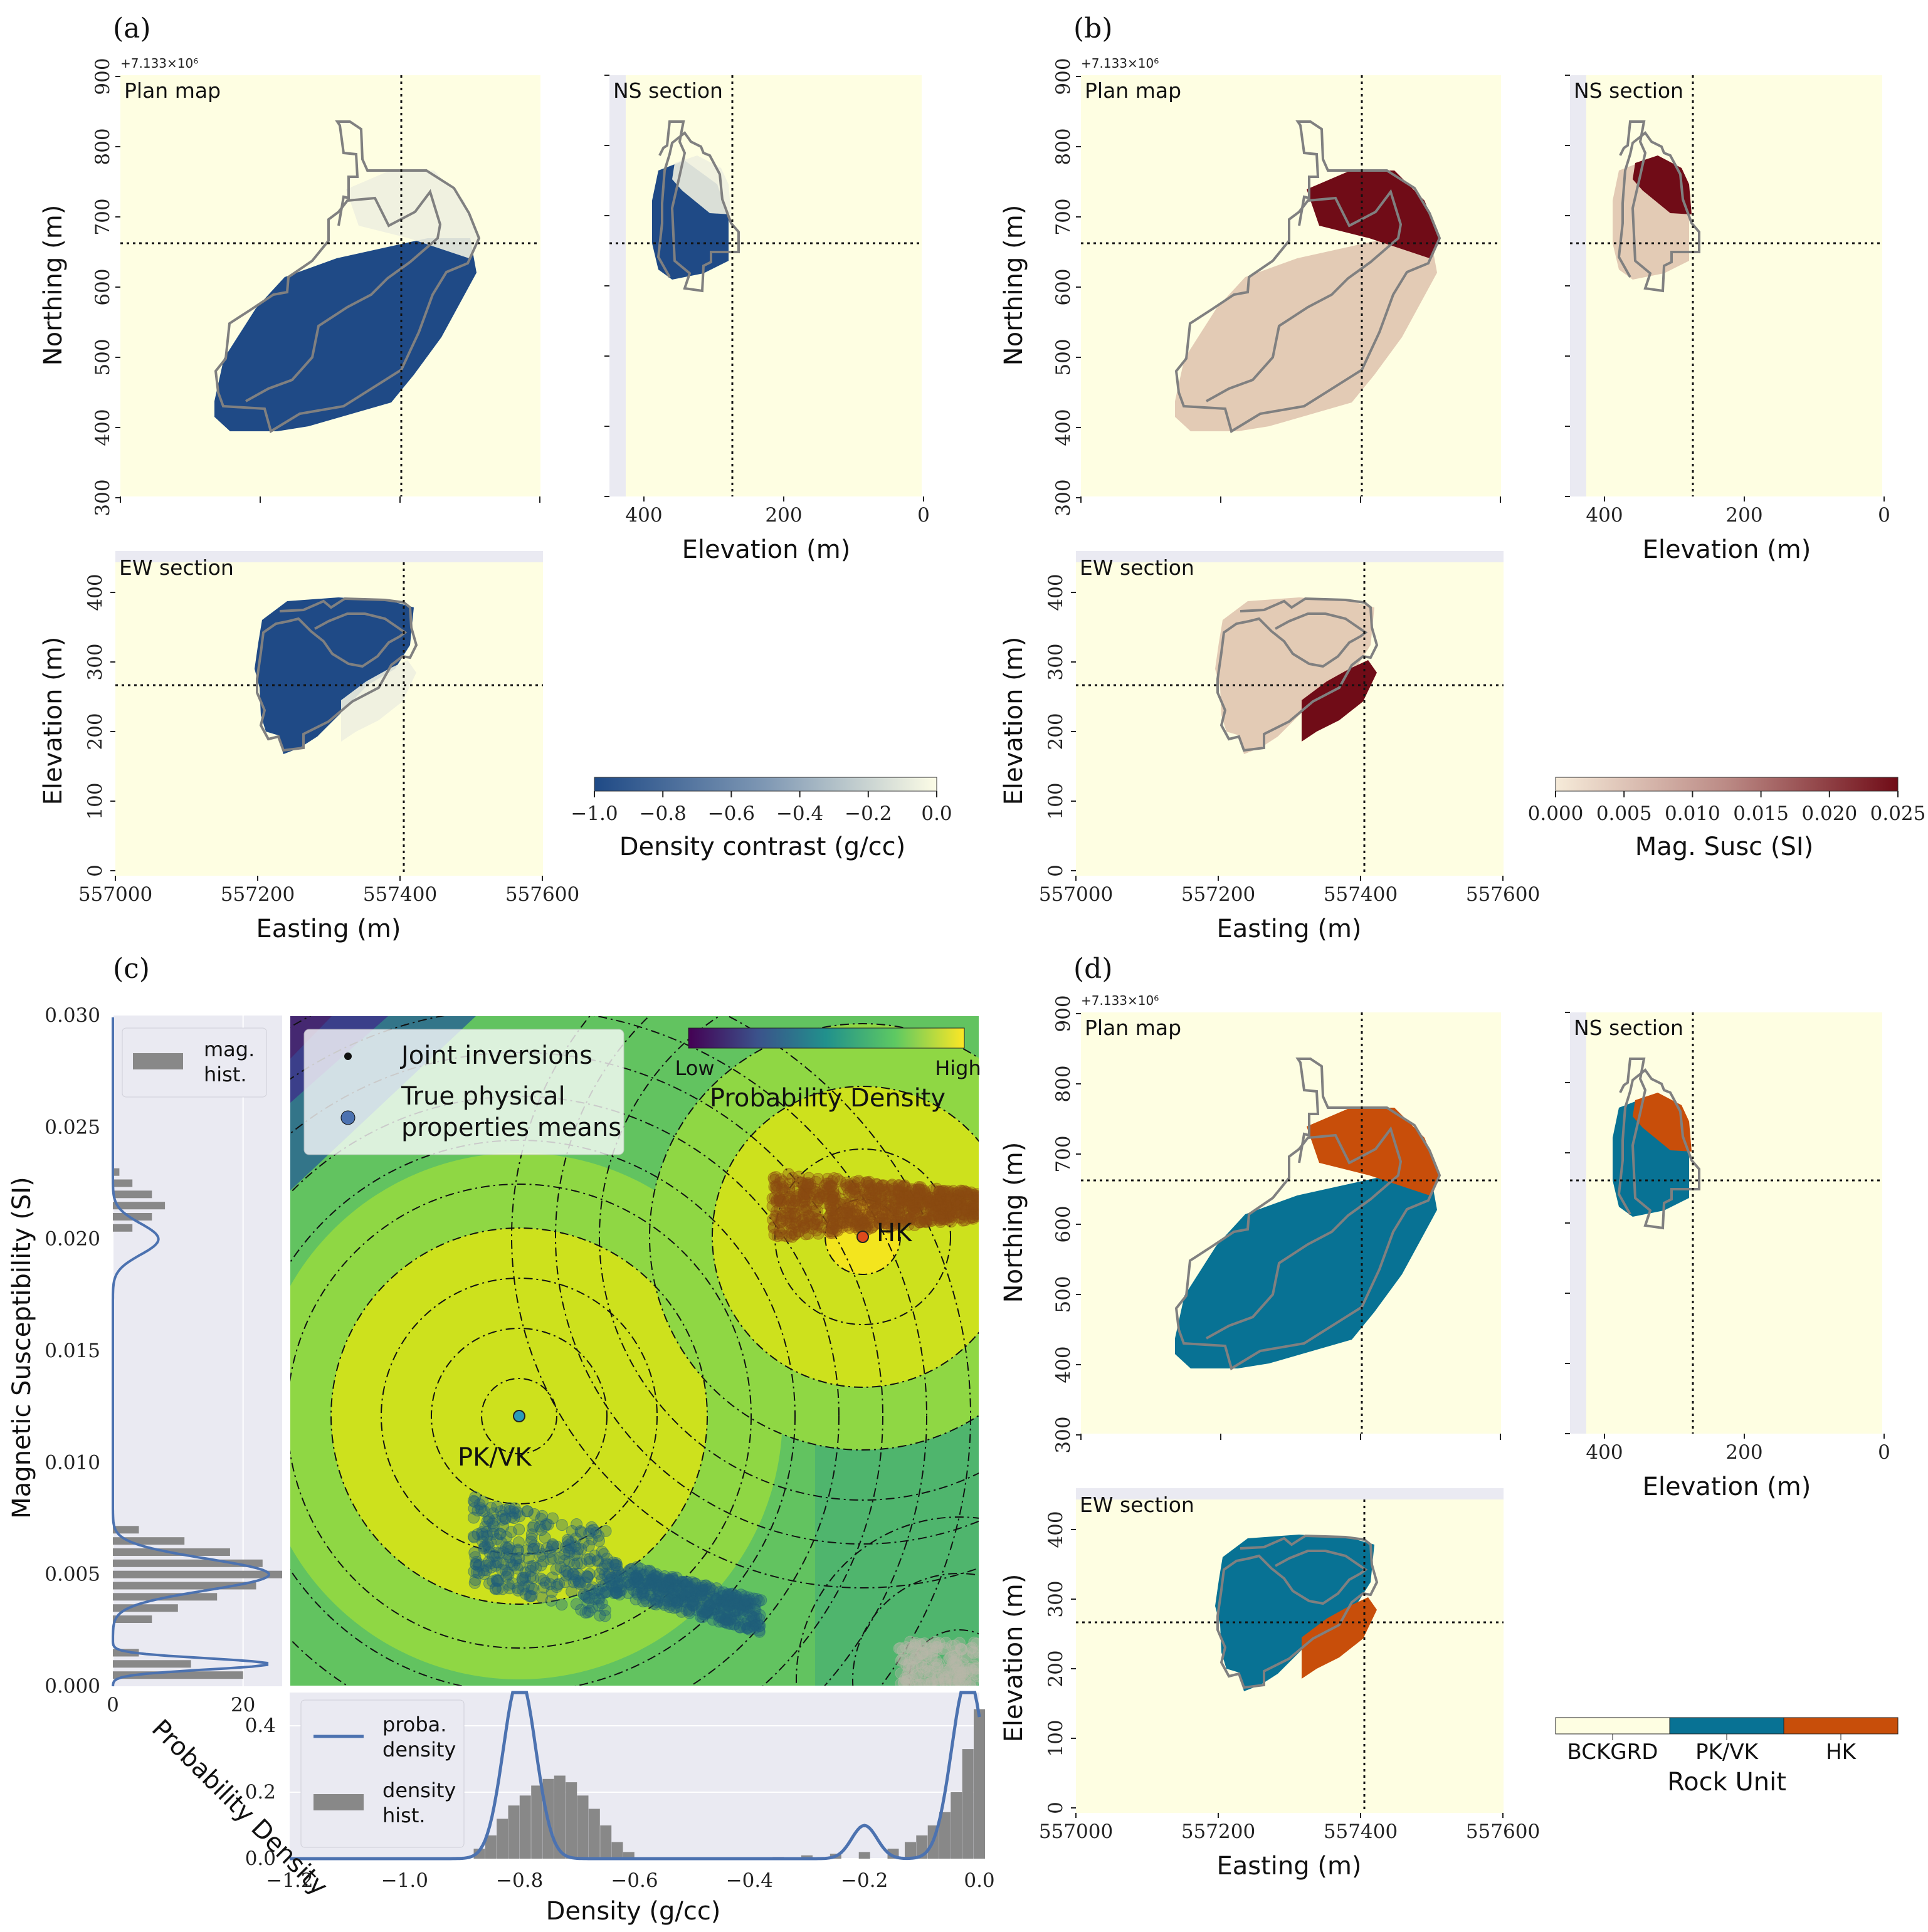 The height and width of the screenshot is (1932, 1928). What do you see at coordinates (1056, 1808) in the screenshot?
I see `ew-elevation-tick-label: 0` at bounding box center [1056, 1808].